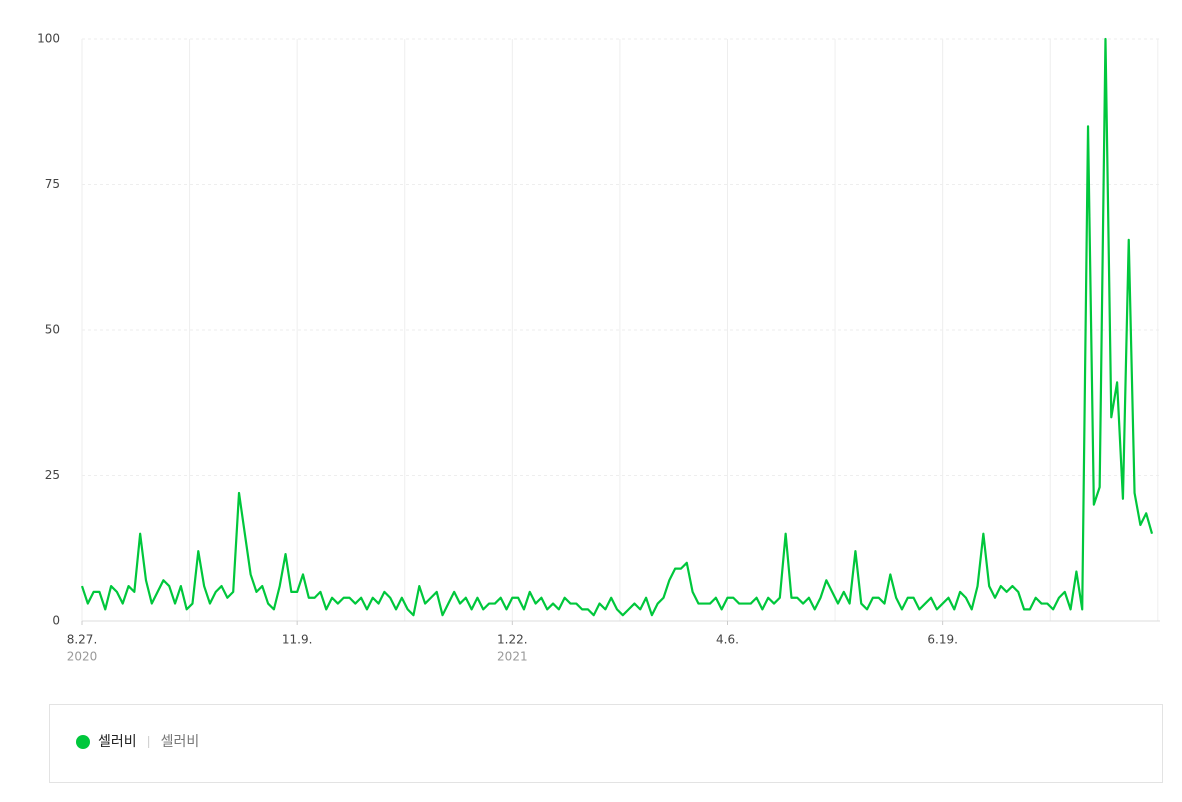 The width and height of the screenshot is (1182, 802). What do you see at coordinates (180, 742) in the screenshot?
I see `legend-keywords: 셀러비` at bounding box center [180, 742].